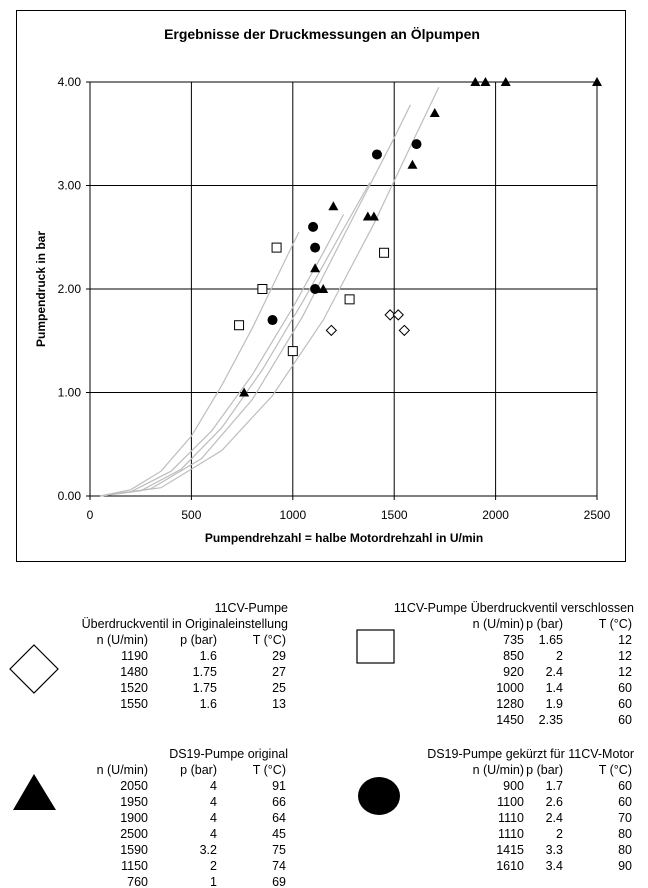 The width and height of the screenshot is (648, 888). I want to click on table-row: 760 1 69, so click(168, 881).